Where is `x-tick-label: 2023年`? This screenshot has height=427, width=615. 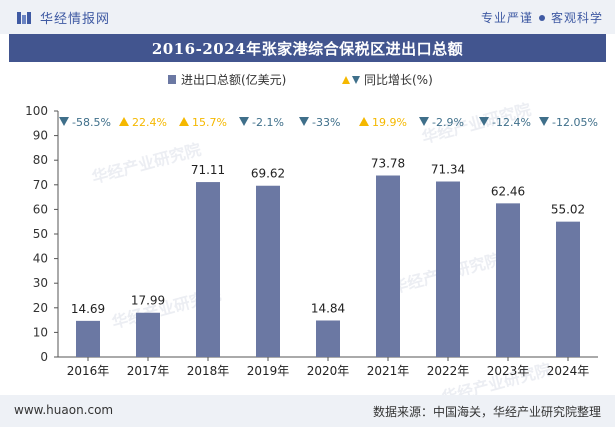 x-tick-label: 2023年 is located at coordinates (508, 371).